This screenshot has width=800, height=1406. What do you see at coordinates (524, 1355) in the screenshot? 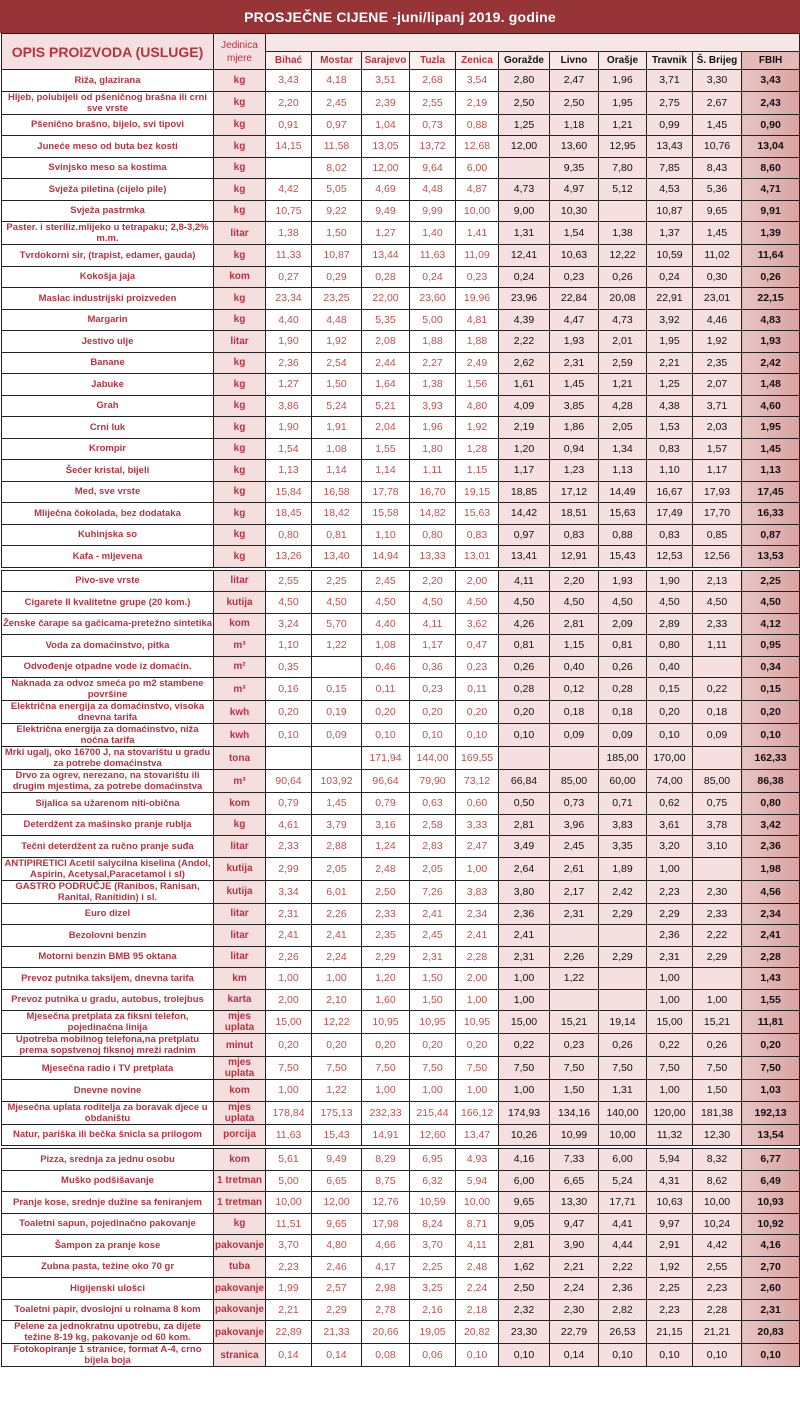
I see `price-cell: 0,10` at bounding box center [524, 1355].